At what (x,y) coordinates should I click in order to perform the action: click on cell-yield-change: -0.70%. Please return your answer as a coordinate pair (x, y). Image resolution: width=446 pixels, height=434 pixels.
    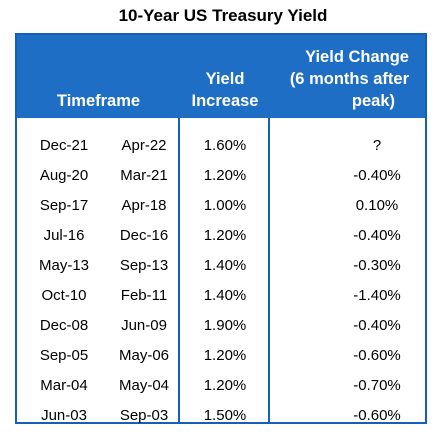
    Looking at the image, I should click on (377, 385).